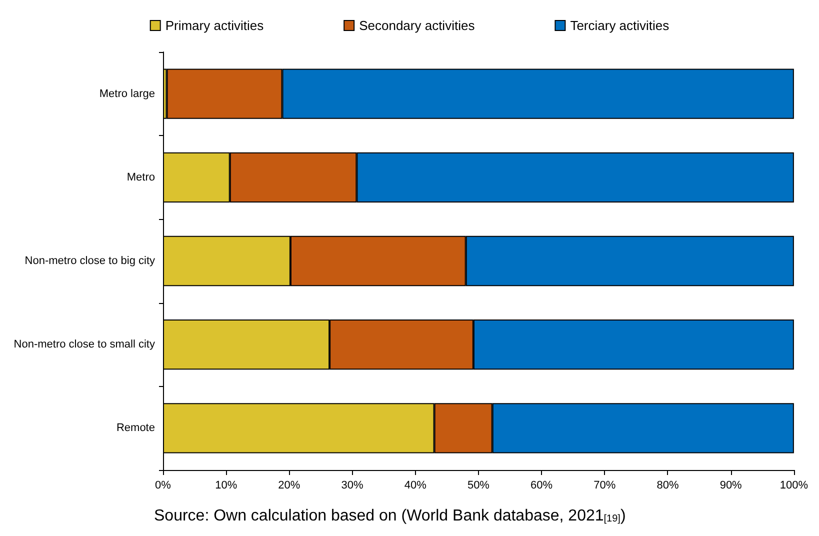  I want to click on legend-label: Terciary activities, so click(620, 25).